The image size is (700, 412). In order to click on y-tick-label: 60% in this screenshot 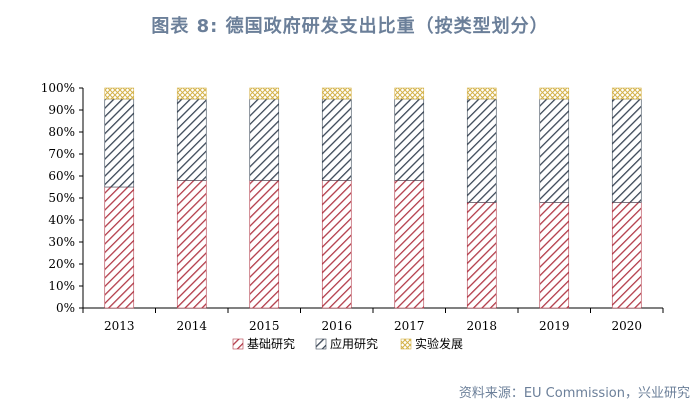, I will do `click(61, 176)`.